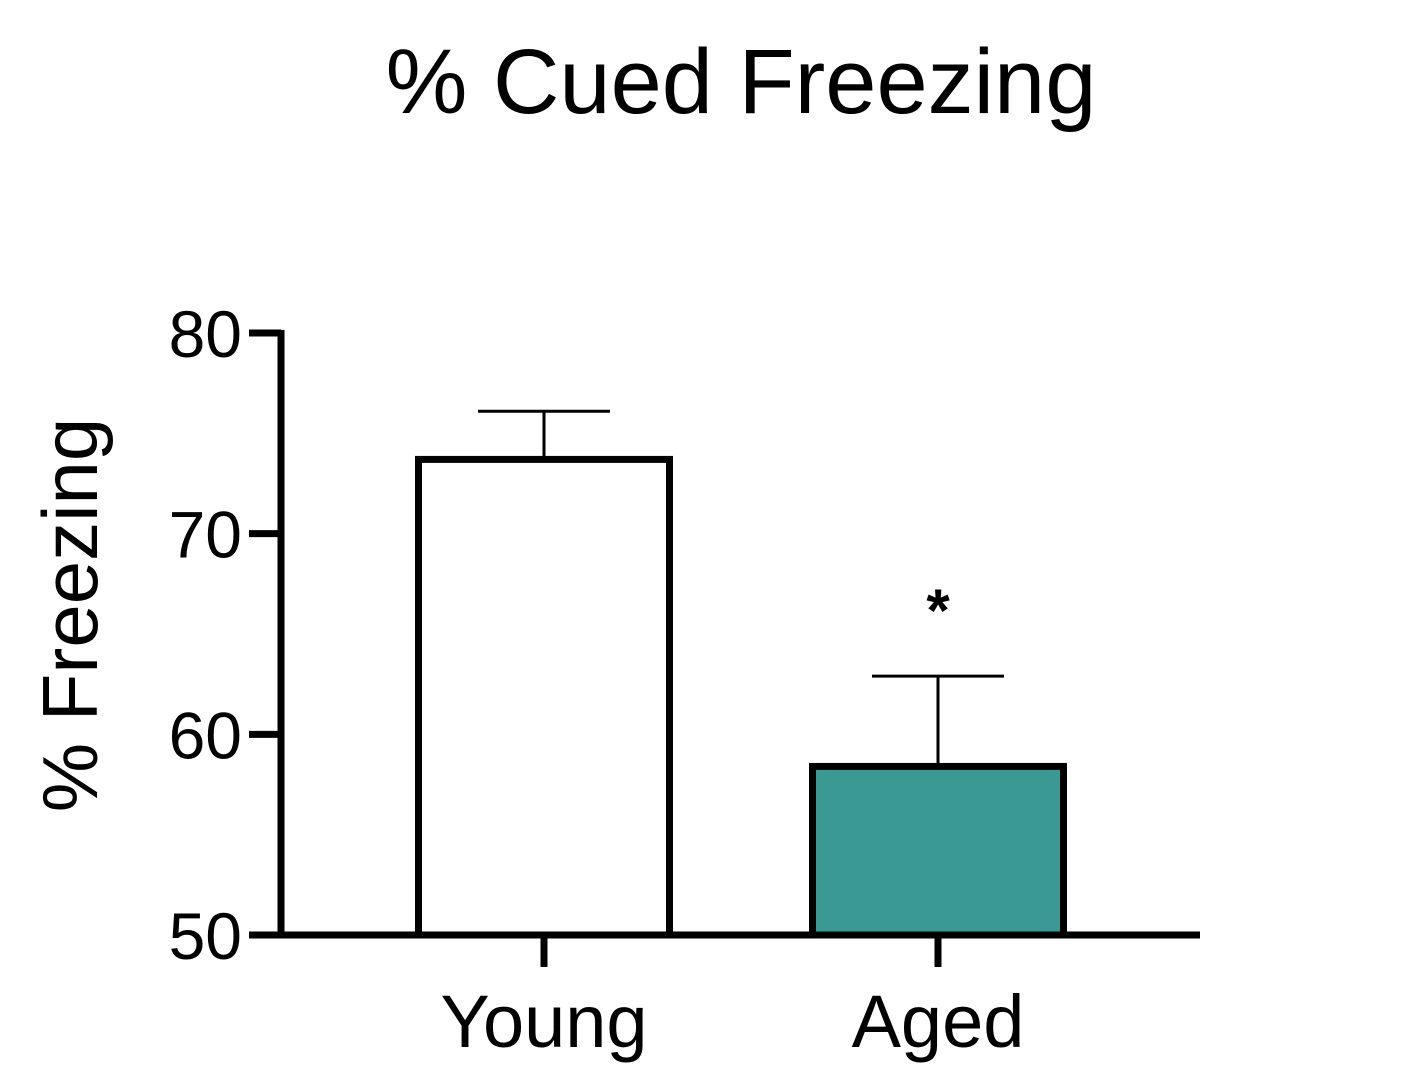 This screenshot has height=1075, width=1409. What do you see at coordinates (70, 615) in the screenshot?
I see `y-axis-label: % Freezing` at bounding box center [70, 615].